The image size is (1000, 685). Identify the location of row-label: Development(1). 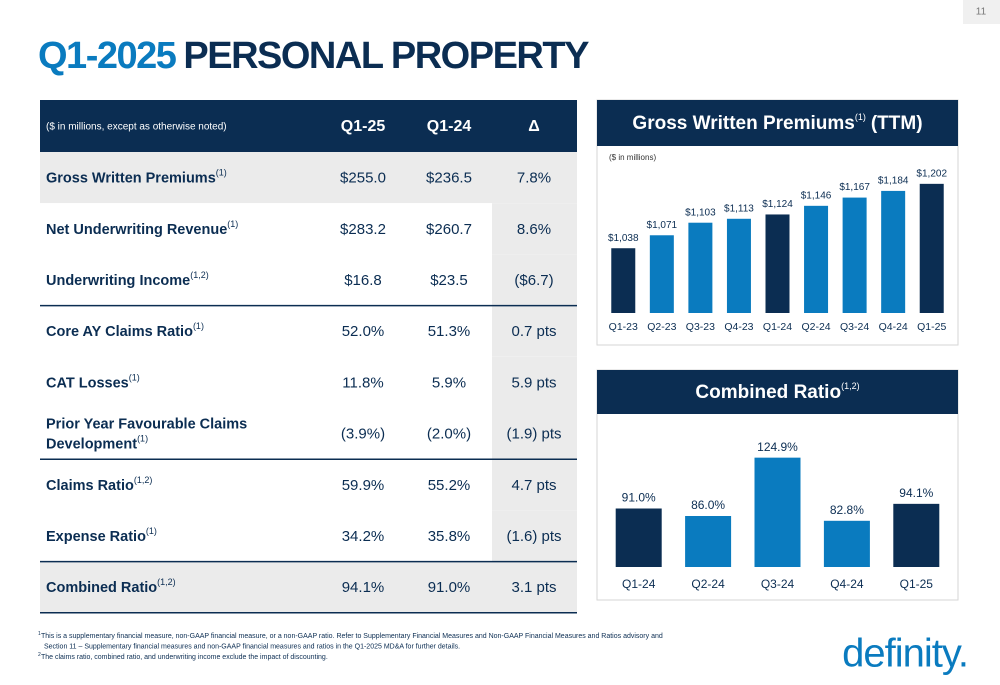
(97, 443).